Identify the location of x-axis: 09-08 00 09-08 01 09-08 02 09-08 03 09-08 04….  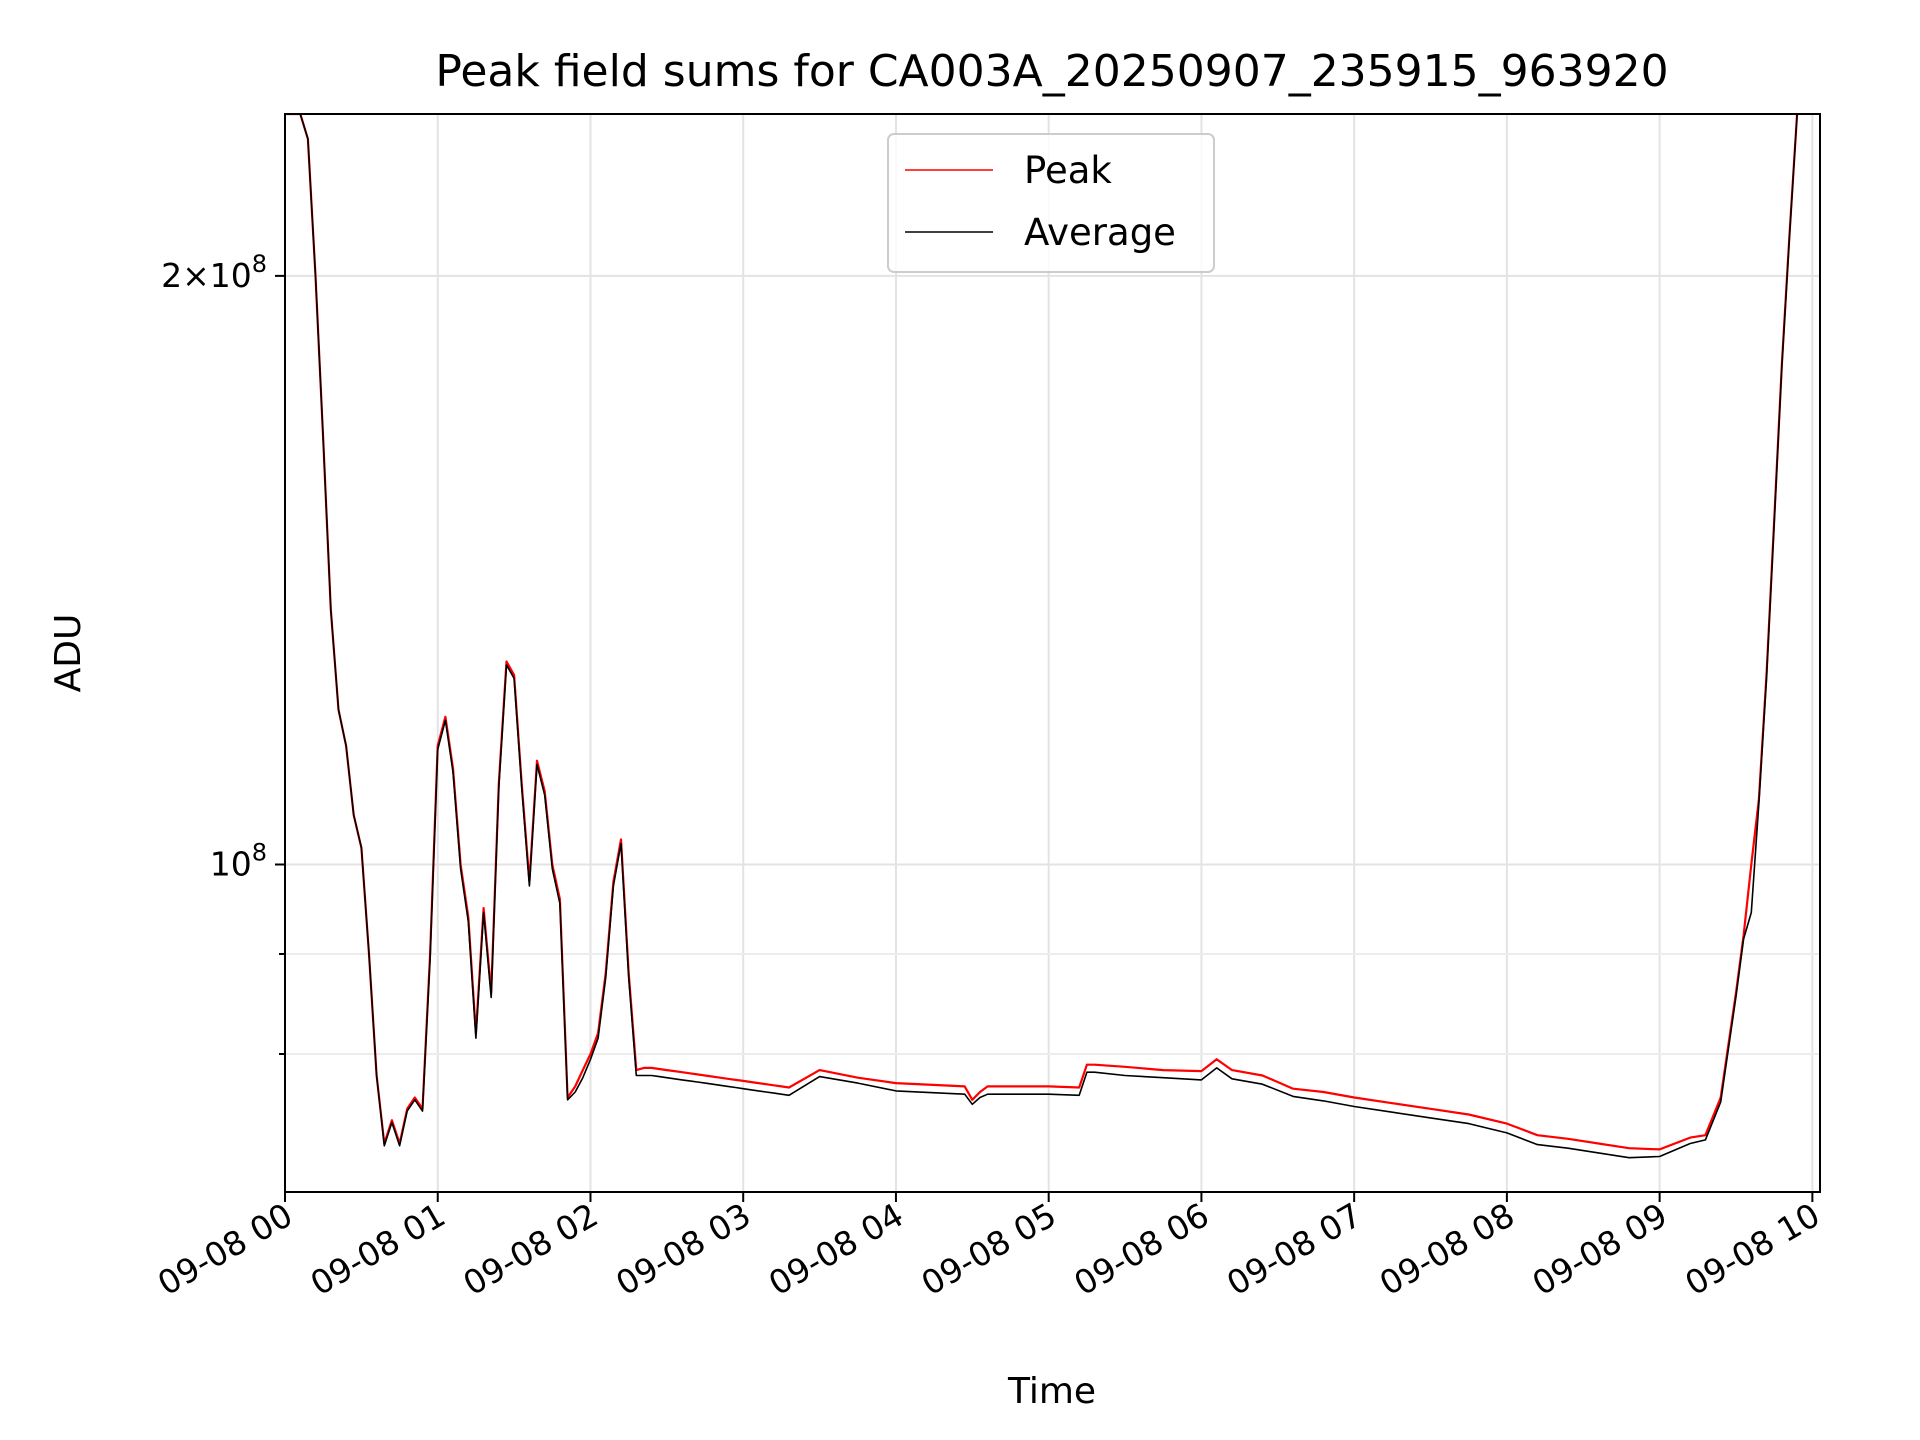
(988, 1247).